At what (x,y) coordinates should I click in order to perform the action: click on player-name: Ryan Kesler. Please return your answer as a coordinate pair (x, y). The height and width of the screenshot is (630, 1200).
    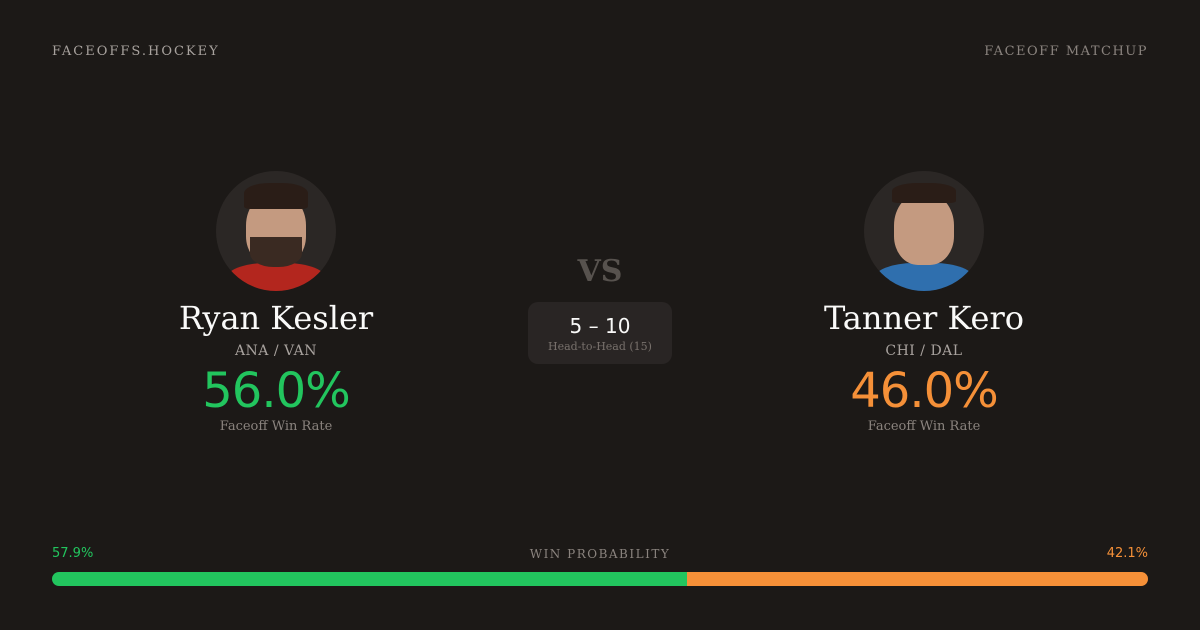
    Looking at the image, I should click on (276, 318).